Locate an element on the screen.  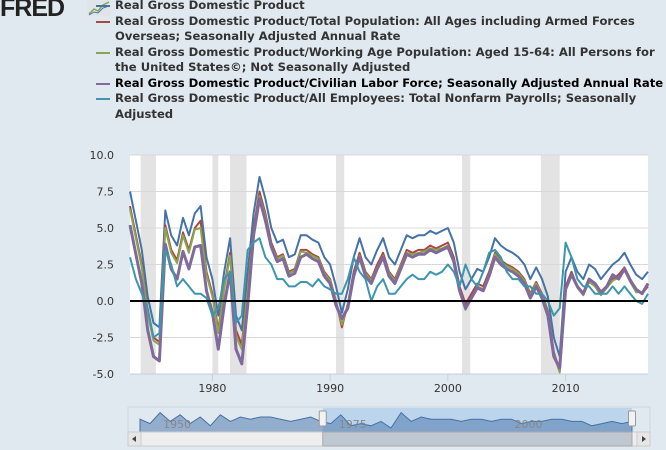
navigator-label: 2000 is located at coordinates (529, 424).